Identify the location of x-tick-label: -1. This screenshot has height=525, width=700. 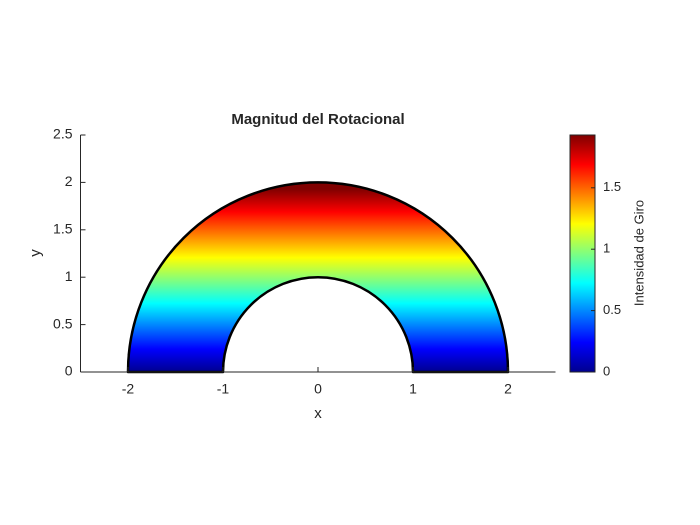
(223, 389).